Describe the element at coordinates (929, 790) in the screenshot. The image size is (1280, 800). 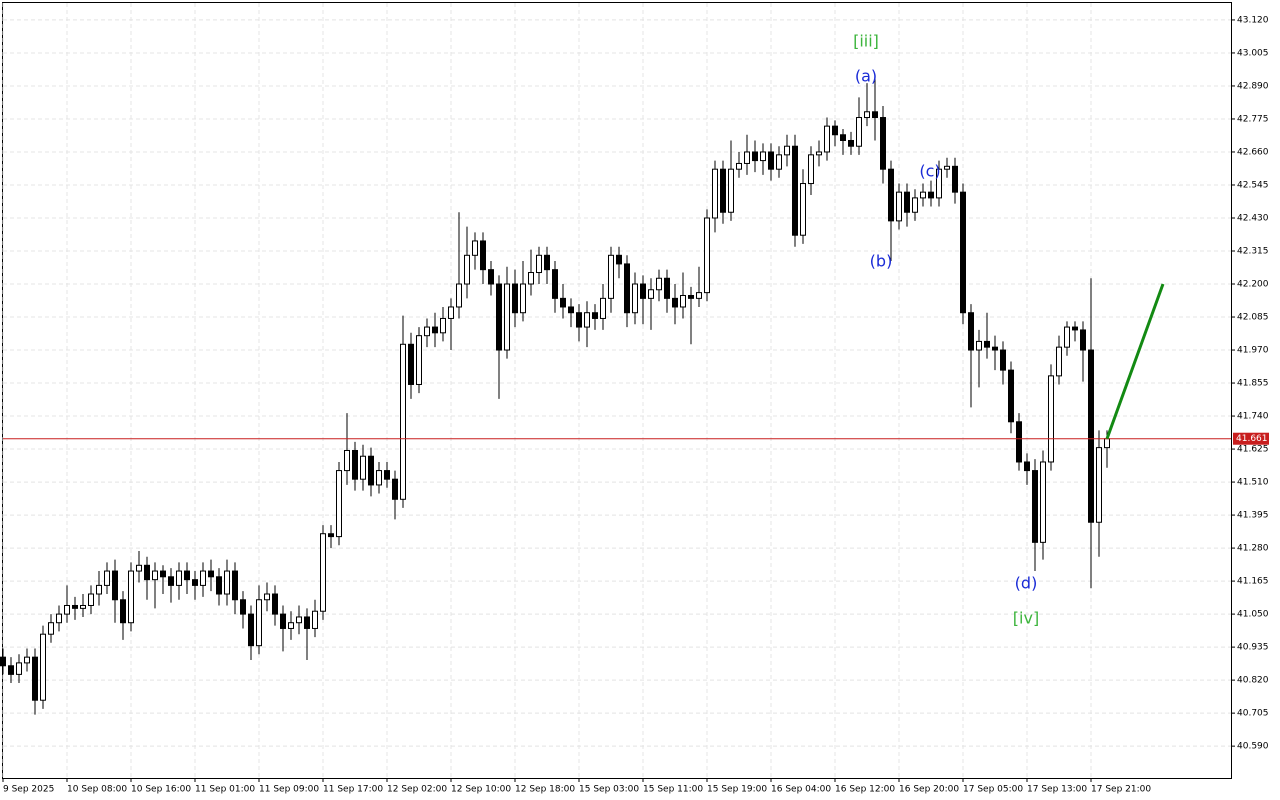
I see `x-tick-label: 16 Sep 20:00` at that location.